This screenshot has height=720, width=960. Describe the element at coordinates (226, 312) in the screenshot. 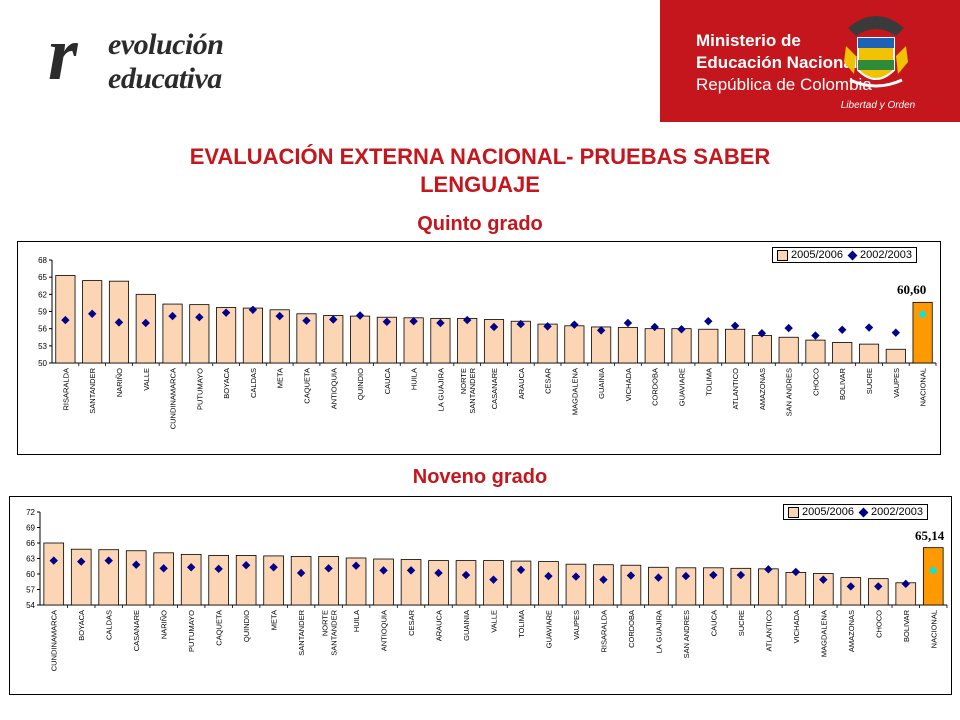

I see `quinto-point-boyaca` at that location.